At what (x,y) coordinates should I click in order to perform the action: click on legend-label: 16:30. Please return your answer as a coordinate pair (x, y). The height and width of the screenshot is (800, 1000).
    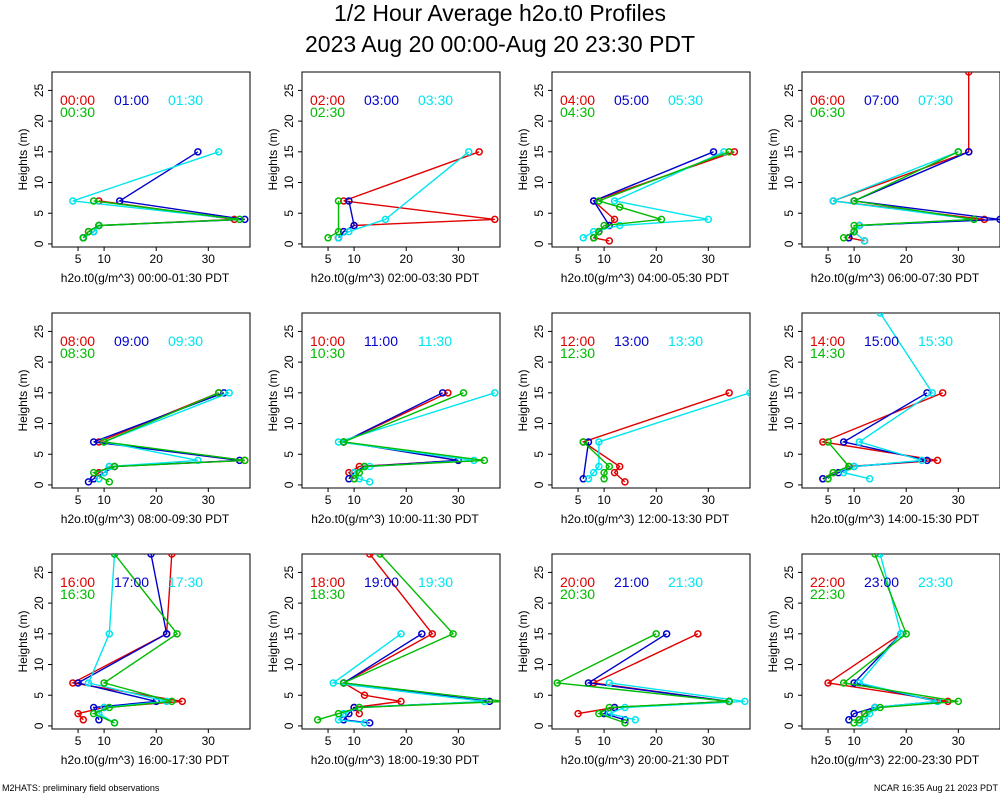
    Looking at the image, I should click on (77, 594).